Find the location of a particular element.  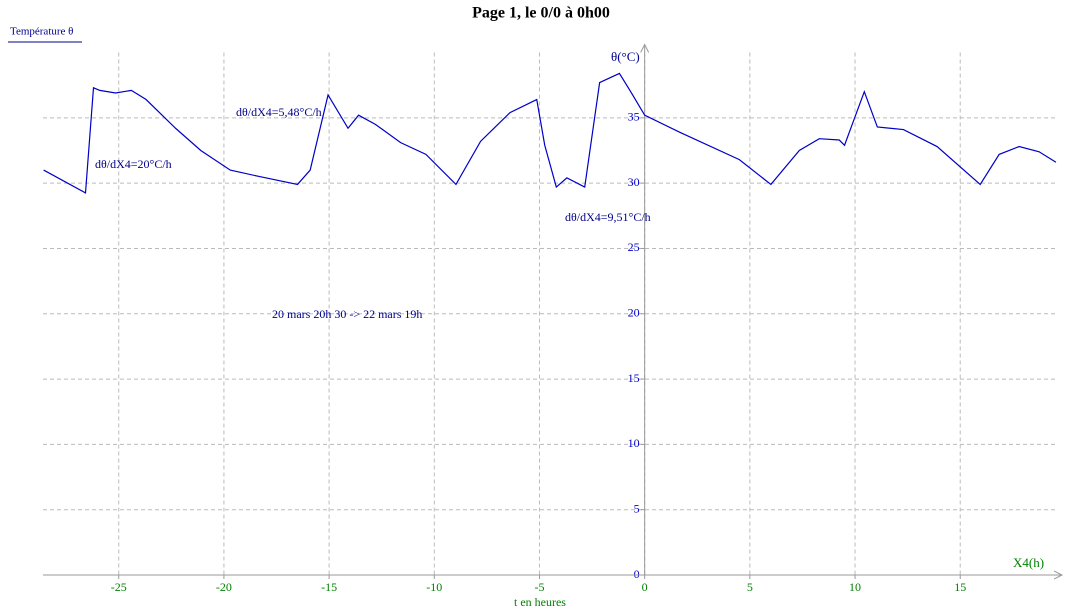

annotation: dθ/dX4=5,48°C/h is located at coordinates (279, 112).